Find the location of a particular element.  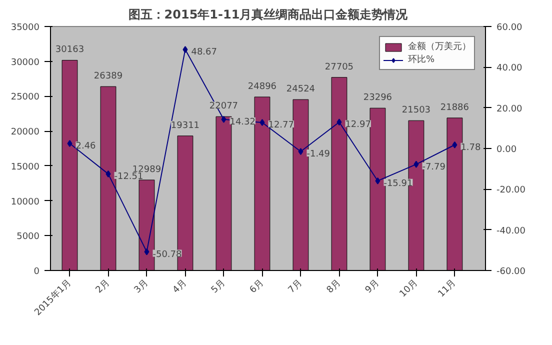

data-label: -7.79 is located at coordinates (434, 167).